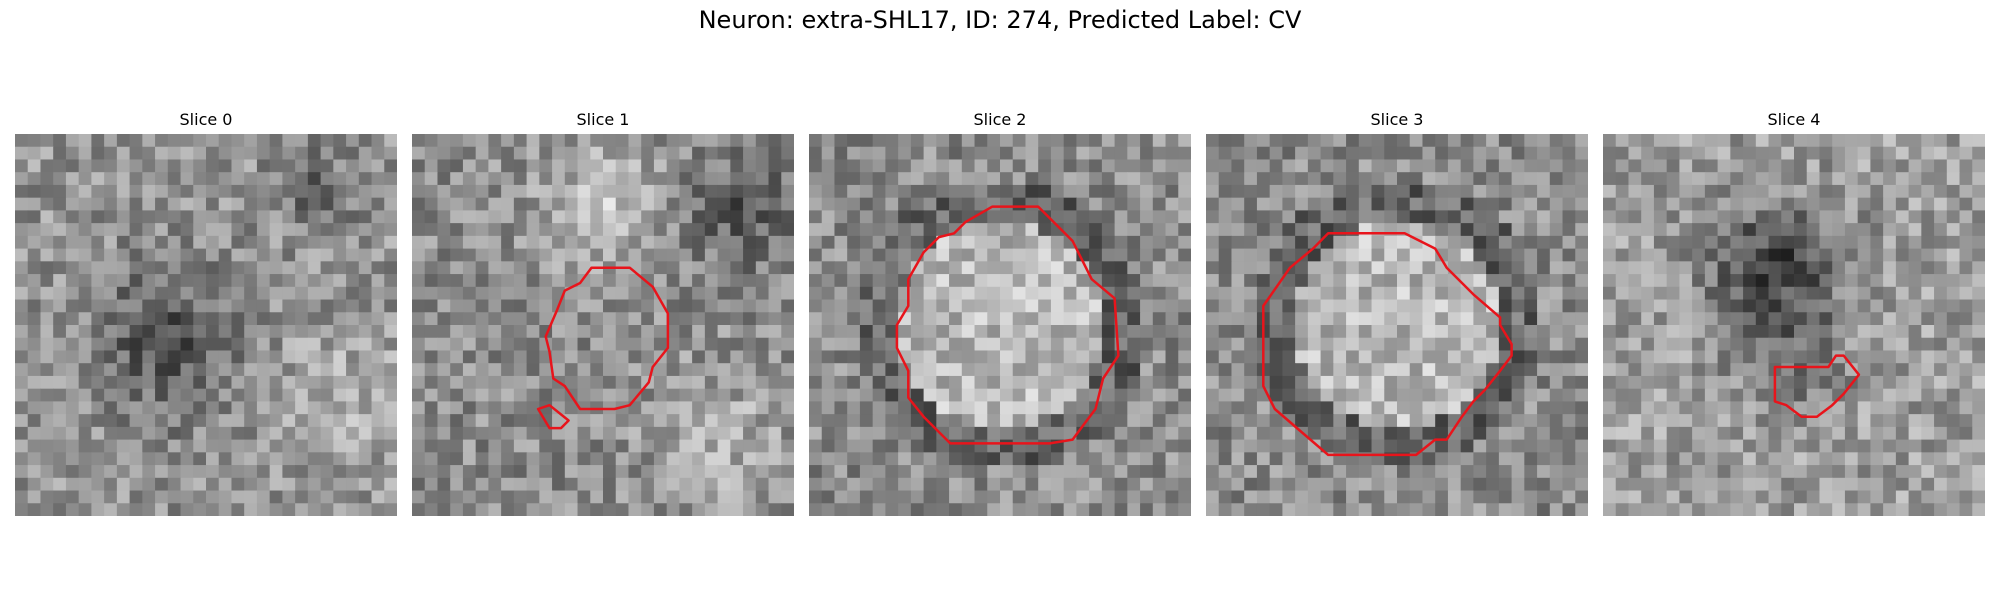  What do you see at coordinates (603, 119) in the screenshot?
I see `slice-title: Slice 1` at bounding box center [603, 119].